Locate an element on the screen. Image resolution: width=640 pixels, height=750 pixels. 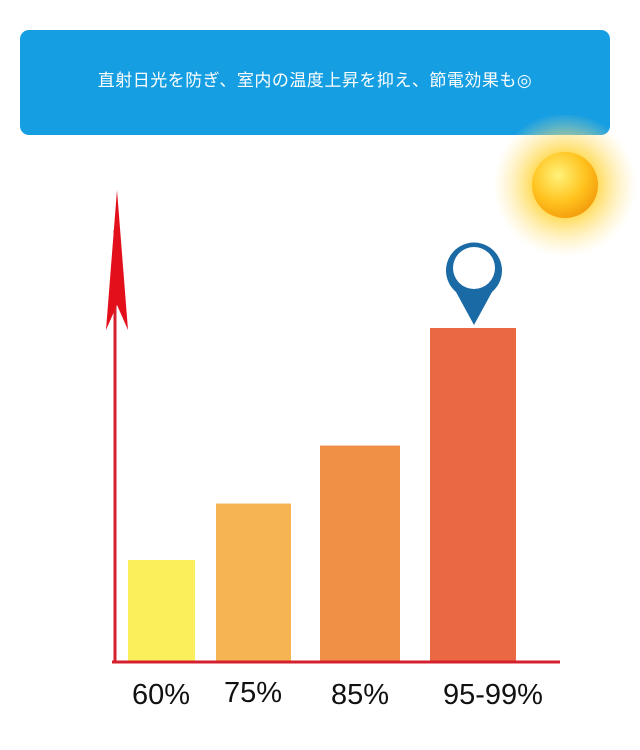
tick-label-85: 85% is located at coordinates (360, 695).